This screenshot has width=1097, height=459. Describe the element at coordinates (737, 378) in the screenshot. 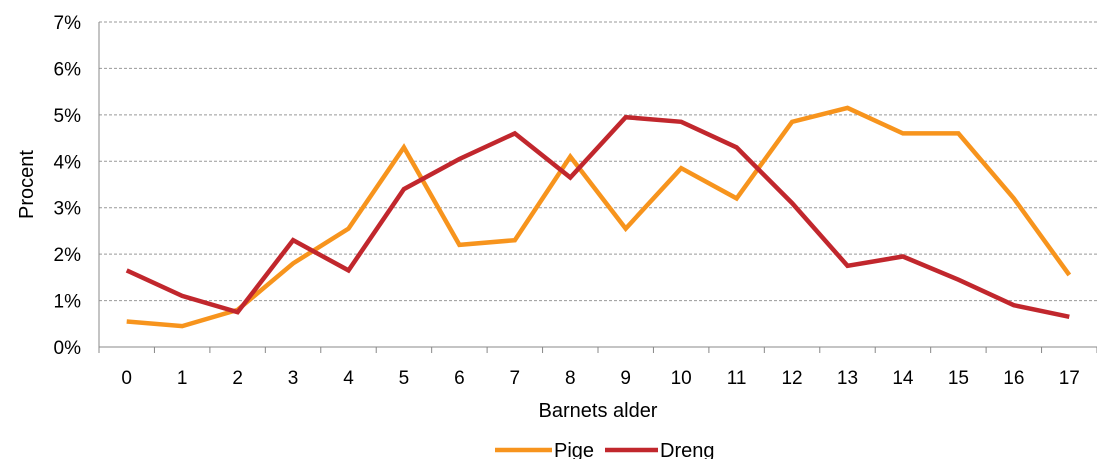

I see `x-tick-label: 11` at that location.